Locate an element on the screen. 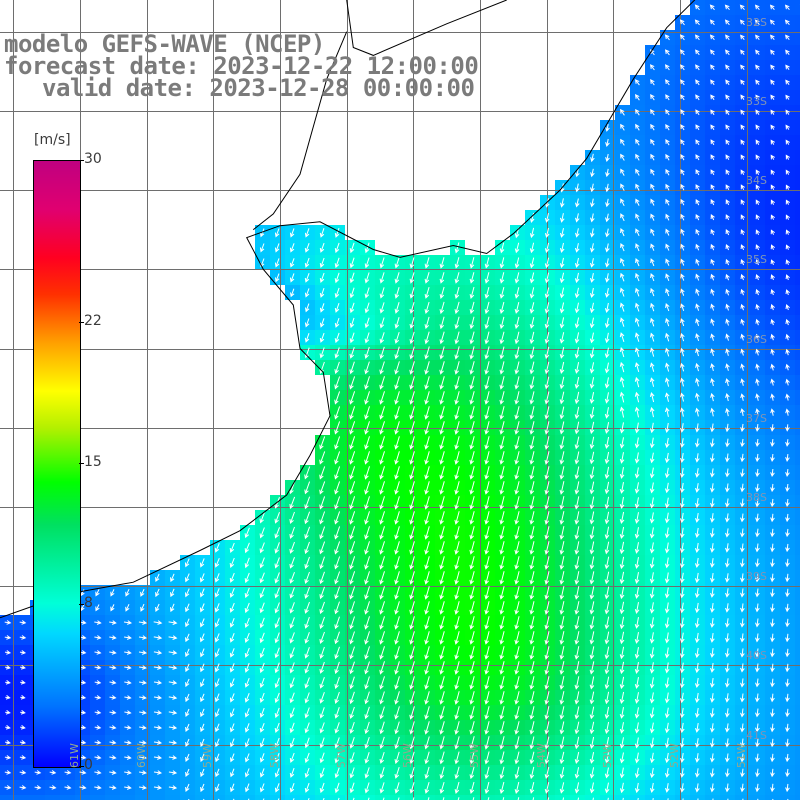  latitude-label: 33S is located at coordinates (756, 101).